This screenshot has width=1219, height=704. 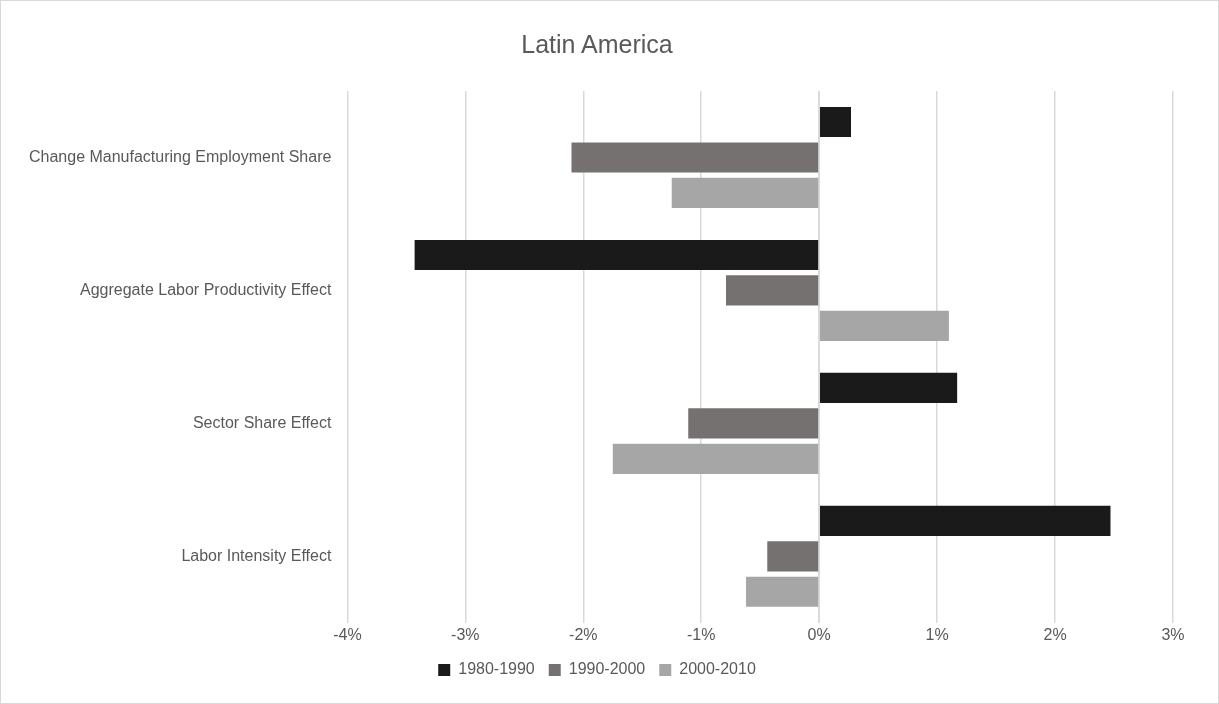 I want to click on x-tick-label: -3%, so click(x=465, y=634).